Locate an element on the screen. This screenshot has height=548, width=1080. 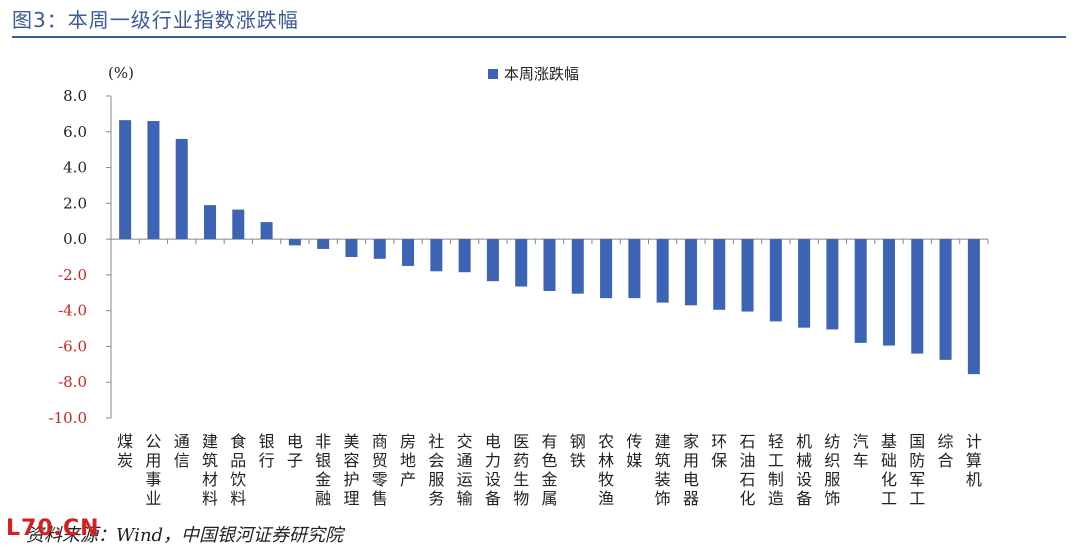
x-category-label: 通信 is located at coordinates (182, 451).